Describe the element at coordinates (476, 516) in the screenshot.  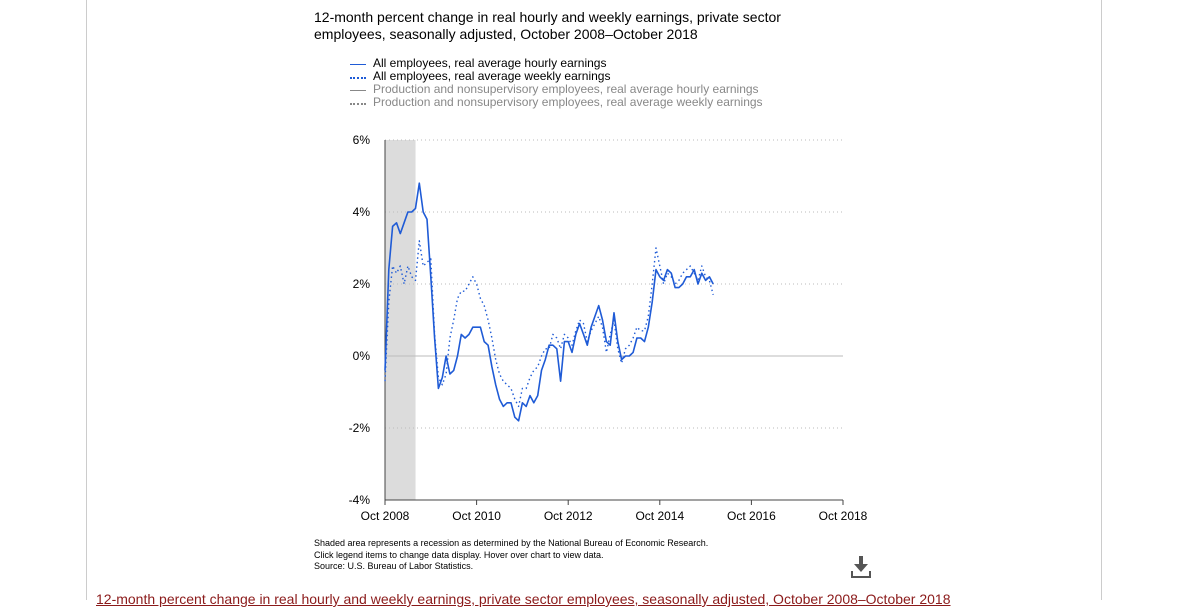
I see `x-tick-label: Oct 2010` at that location.